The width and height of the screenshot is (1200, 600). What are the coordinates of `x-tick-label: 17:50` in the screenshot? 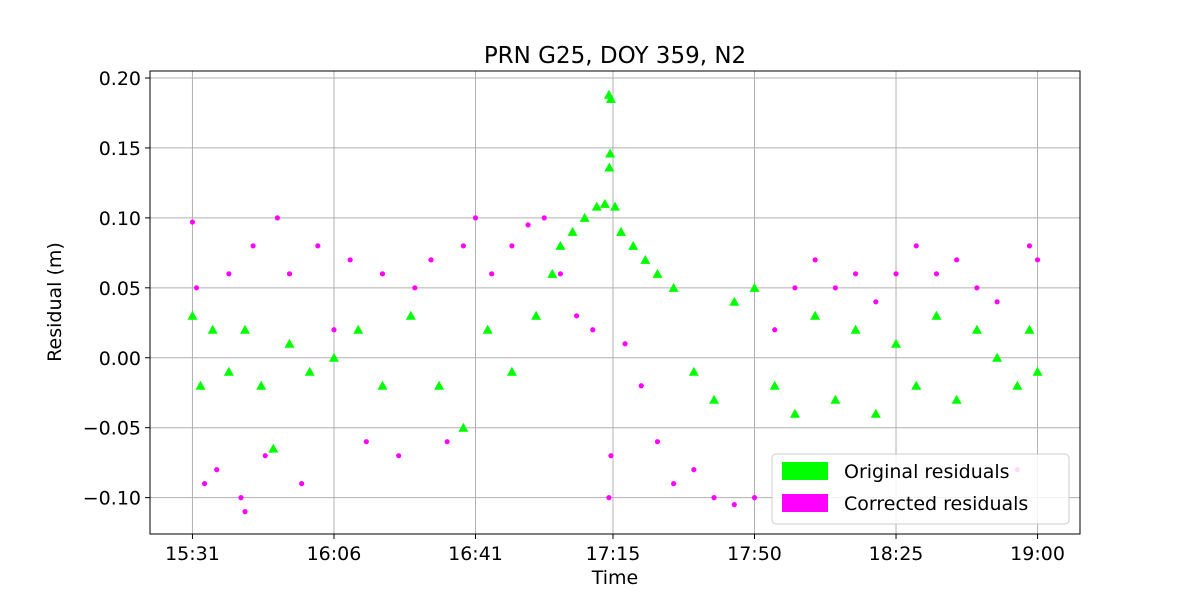 It's located at (754, 554).